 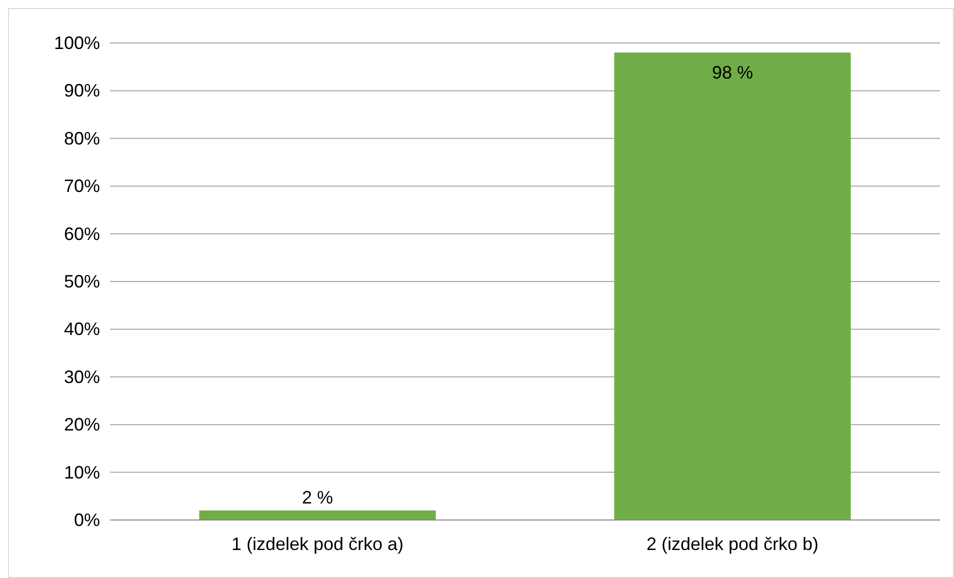 What do you see at coordinates (82, 234) in the screenshot?
I see `y-tick-label: 60%` at bounding box center [82, 234].